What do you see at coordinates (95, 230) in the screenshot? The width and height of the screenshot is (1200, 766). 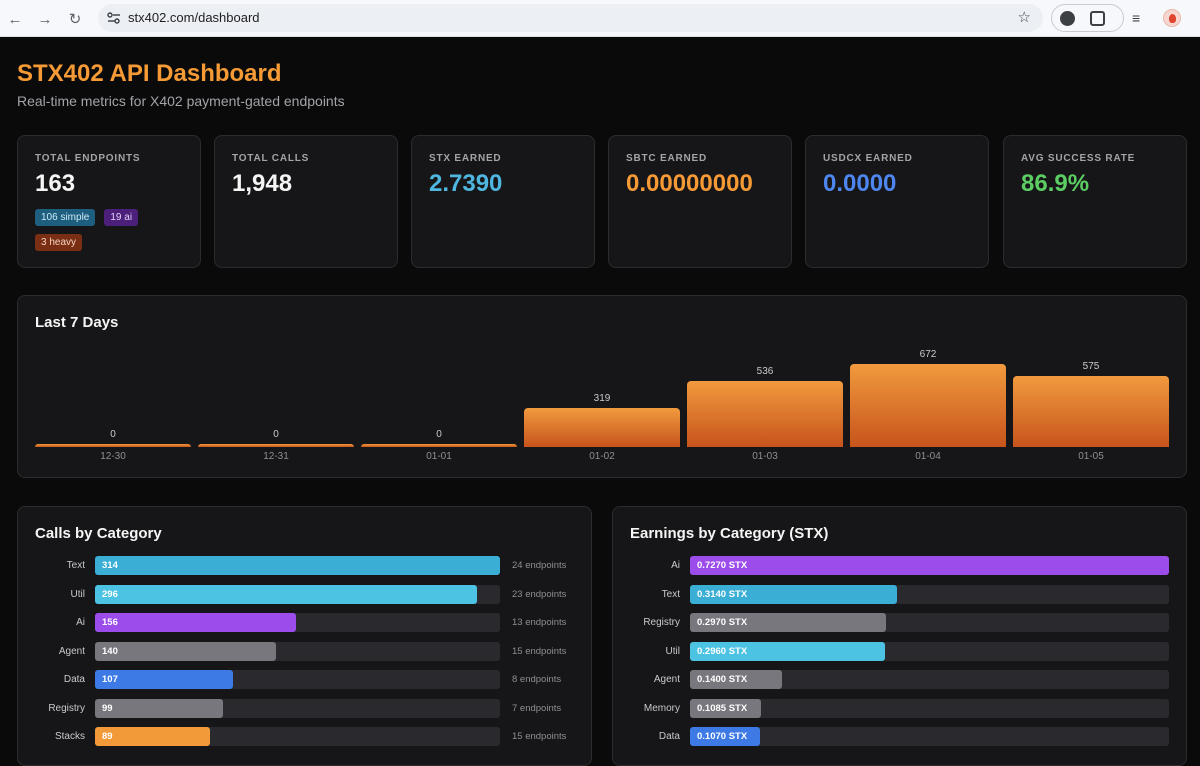 I see `endpoint-badges: 106 simple 19 ai 3 heavy` at bounding box center [95, 230].